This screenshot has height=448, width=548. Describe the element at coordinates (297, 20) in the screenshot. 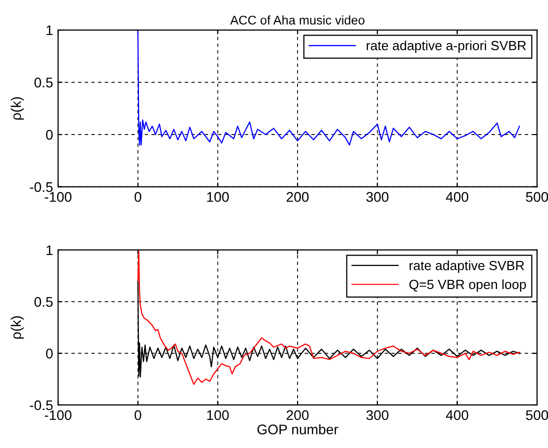

I see `chart-title: ACC of Aha music video` at that location.